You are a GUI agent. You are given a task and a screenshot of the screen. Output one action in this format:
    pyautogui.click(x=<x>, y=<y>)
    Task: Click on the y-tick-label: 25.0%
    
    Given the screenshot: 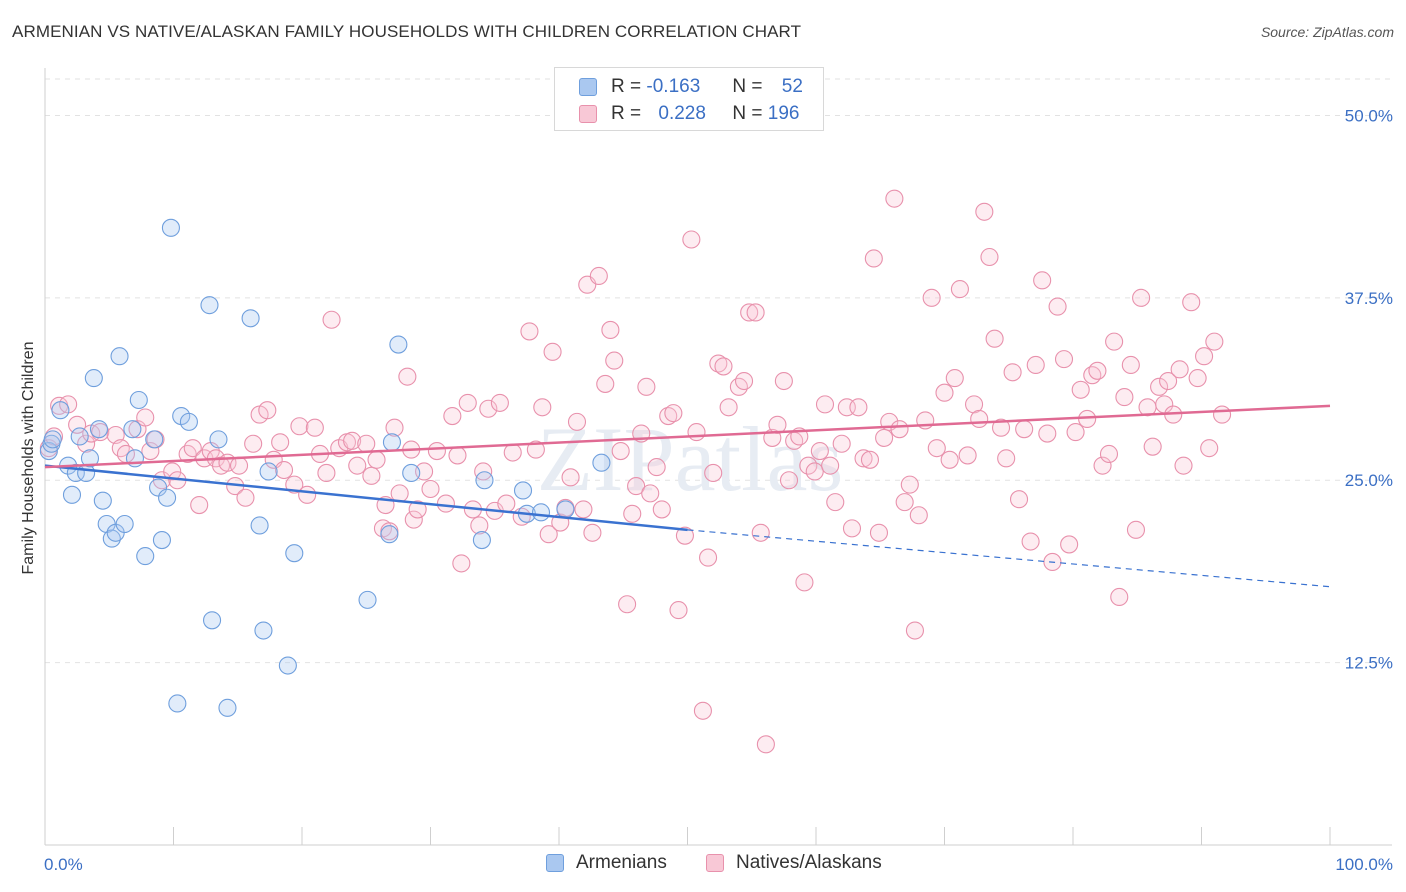 What is the action you would take?
    pyautogui.click(x=1369, y=480)
    